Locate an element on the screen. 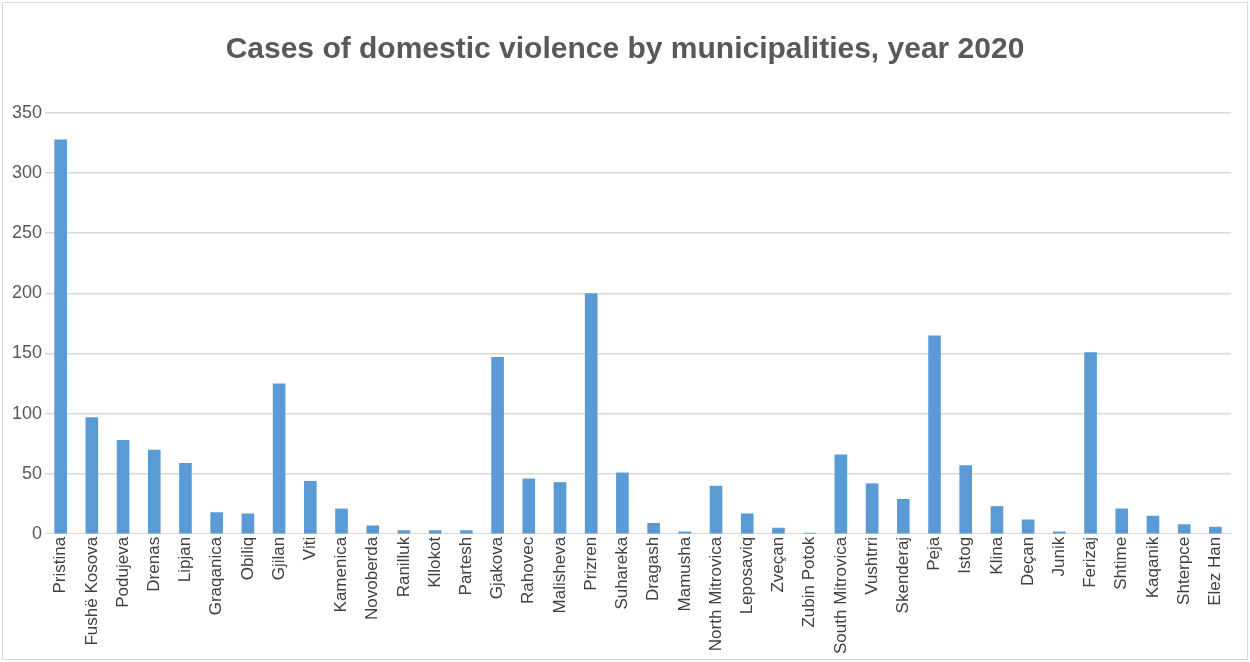 The image size is (1250, 662). x-tick-label: South Mitrovica is located at coordinates (840, 595).